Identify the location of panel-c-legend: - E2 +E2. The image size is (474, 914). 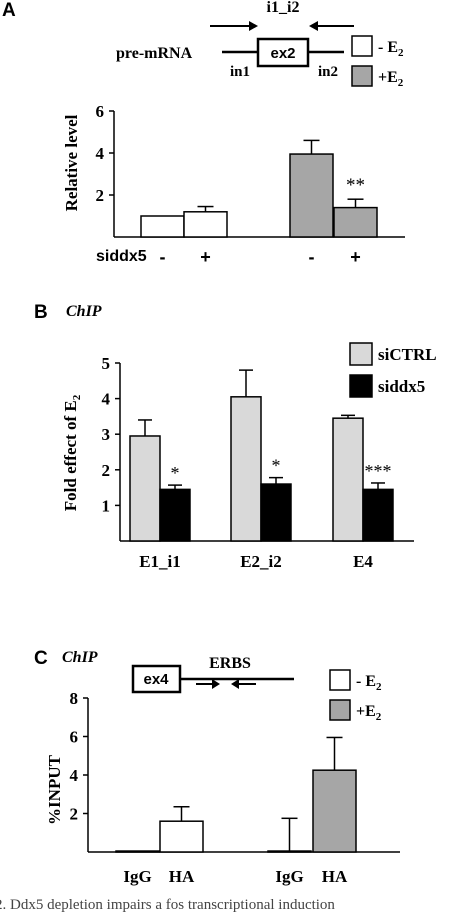
(355, 696).